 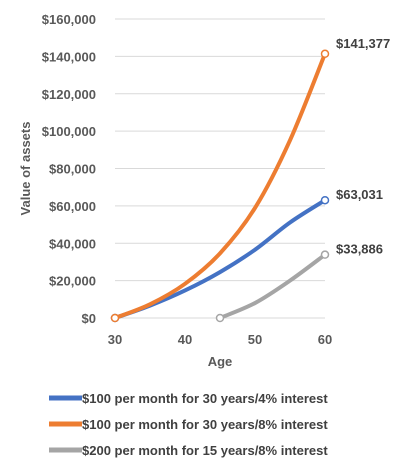 What do you see at coordinates (220, 361) in the screenshot?
I see `x-axis-title: Age` at bounding box center [220, 361].